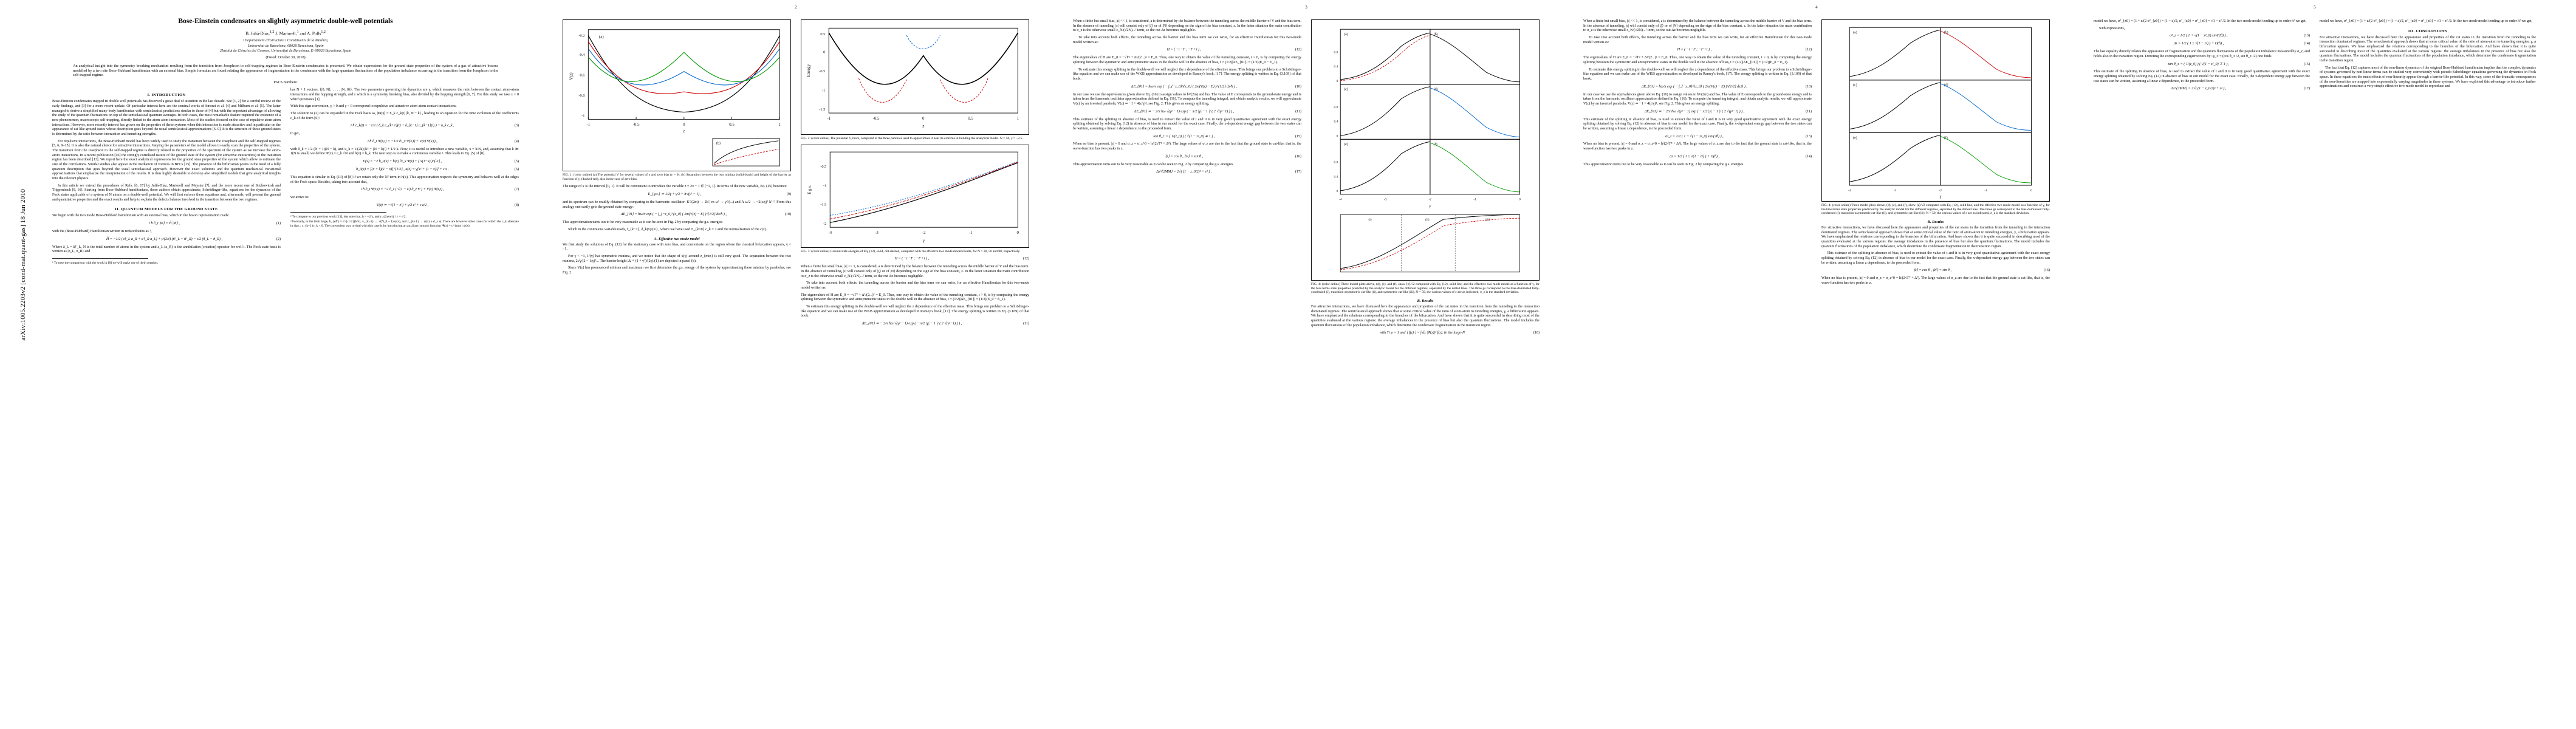 The width and height of the screenshot is (2576, 729). I want to click on section-heading-introduction: I. INTRODUCTION, so click(166, 95).